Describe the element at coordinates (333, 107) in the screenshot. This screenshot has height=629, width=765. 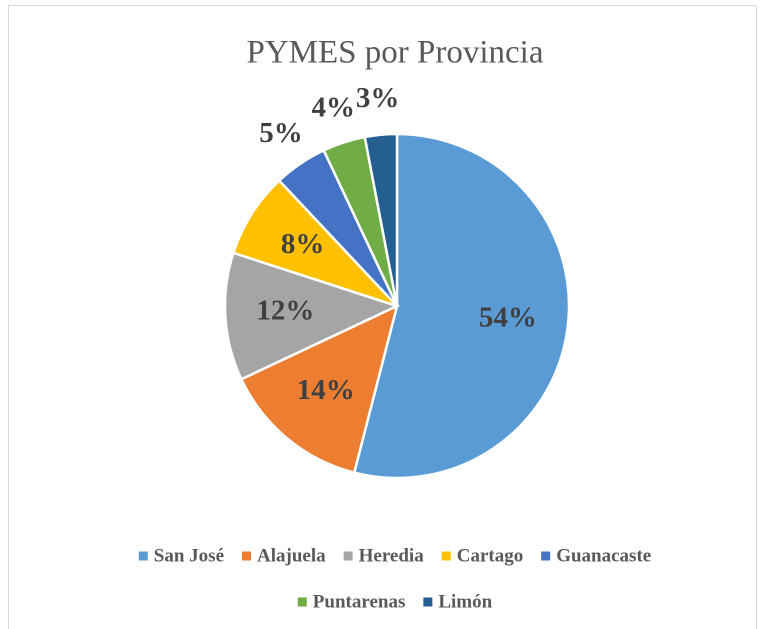
I see `data-label: 4%` at that location.